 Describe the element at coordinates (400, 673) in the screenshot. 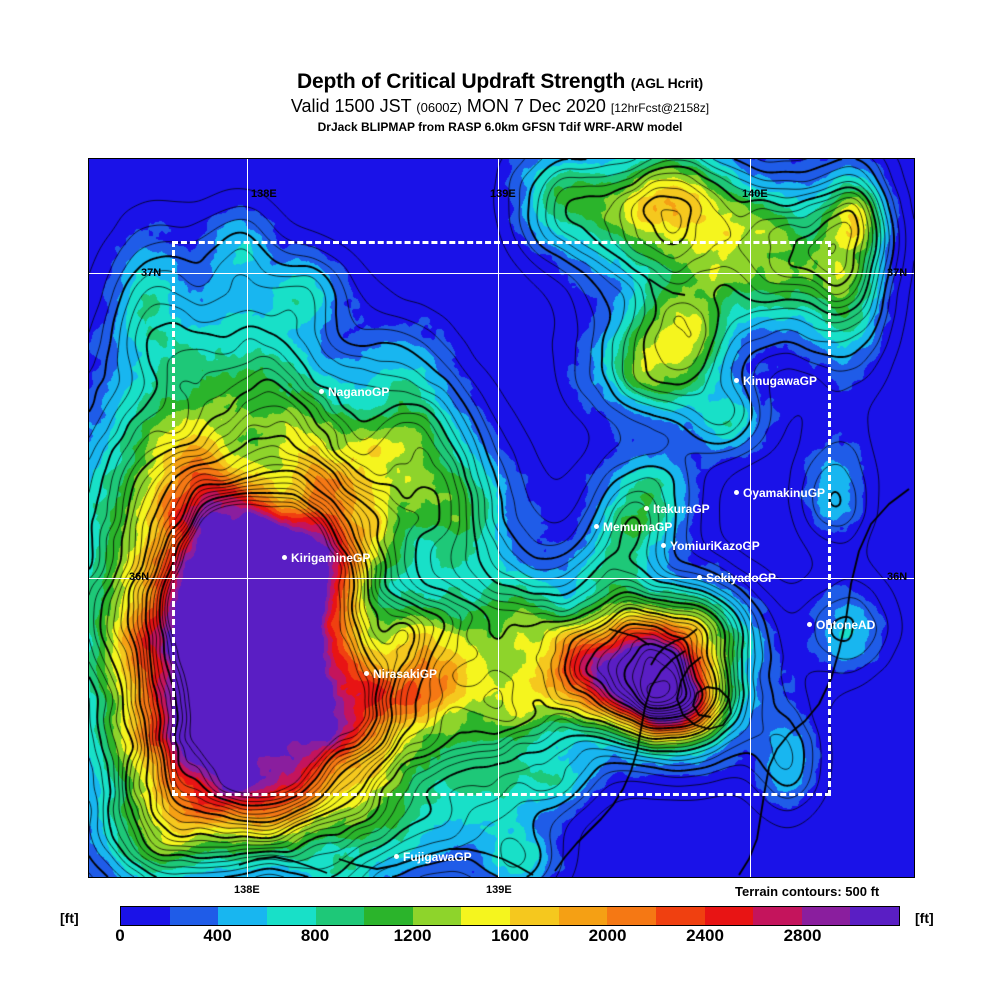

I see `station-marker: NirasakiGP` at that location.